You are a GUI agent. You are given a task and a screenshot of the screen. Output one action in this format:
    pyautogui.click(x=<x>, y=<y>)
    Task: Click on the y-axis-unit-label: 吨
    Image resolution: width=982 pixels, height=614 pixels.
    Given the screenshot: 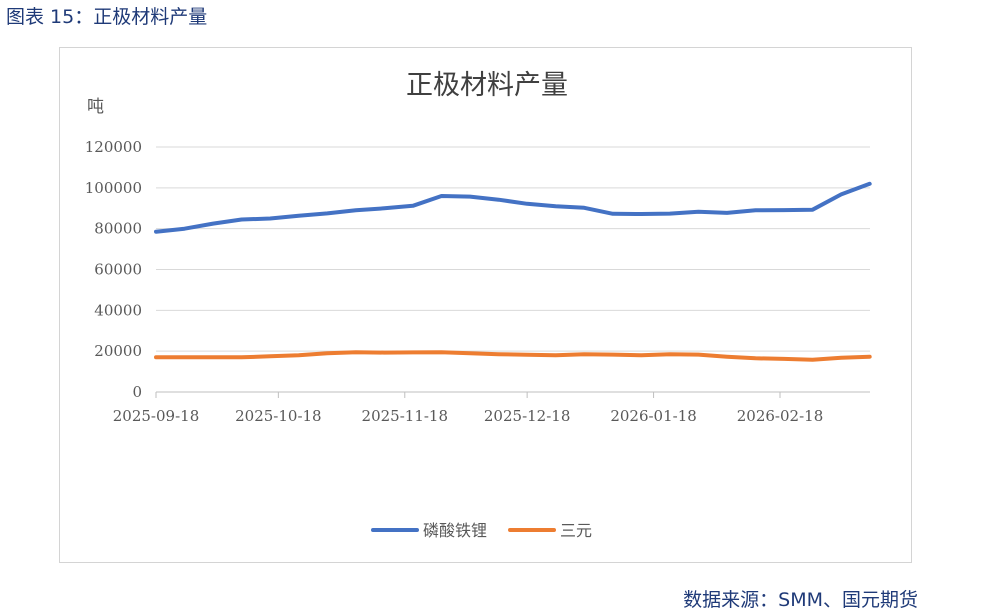 What is the action you would take?
    pyautogui.click(x=95, y=107)
    